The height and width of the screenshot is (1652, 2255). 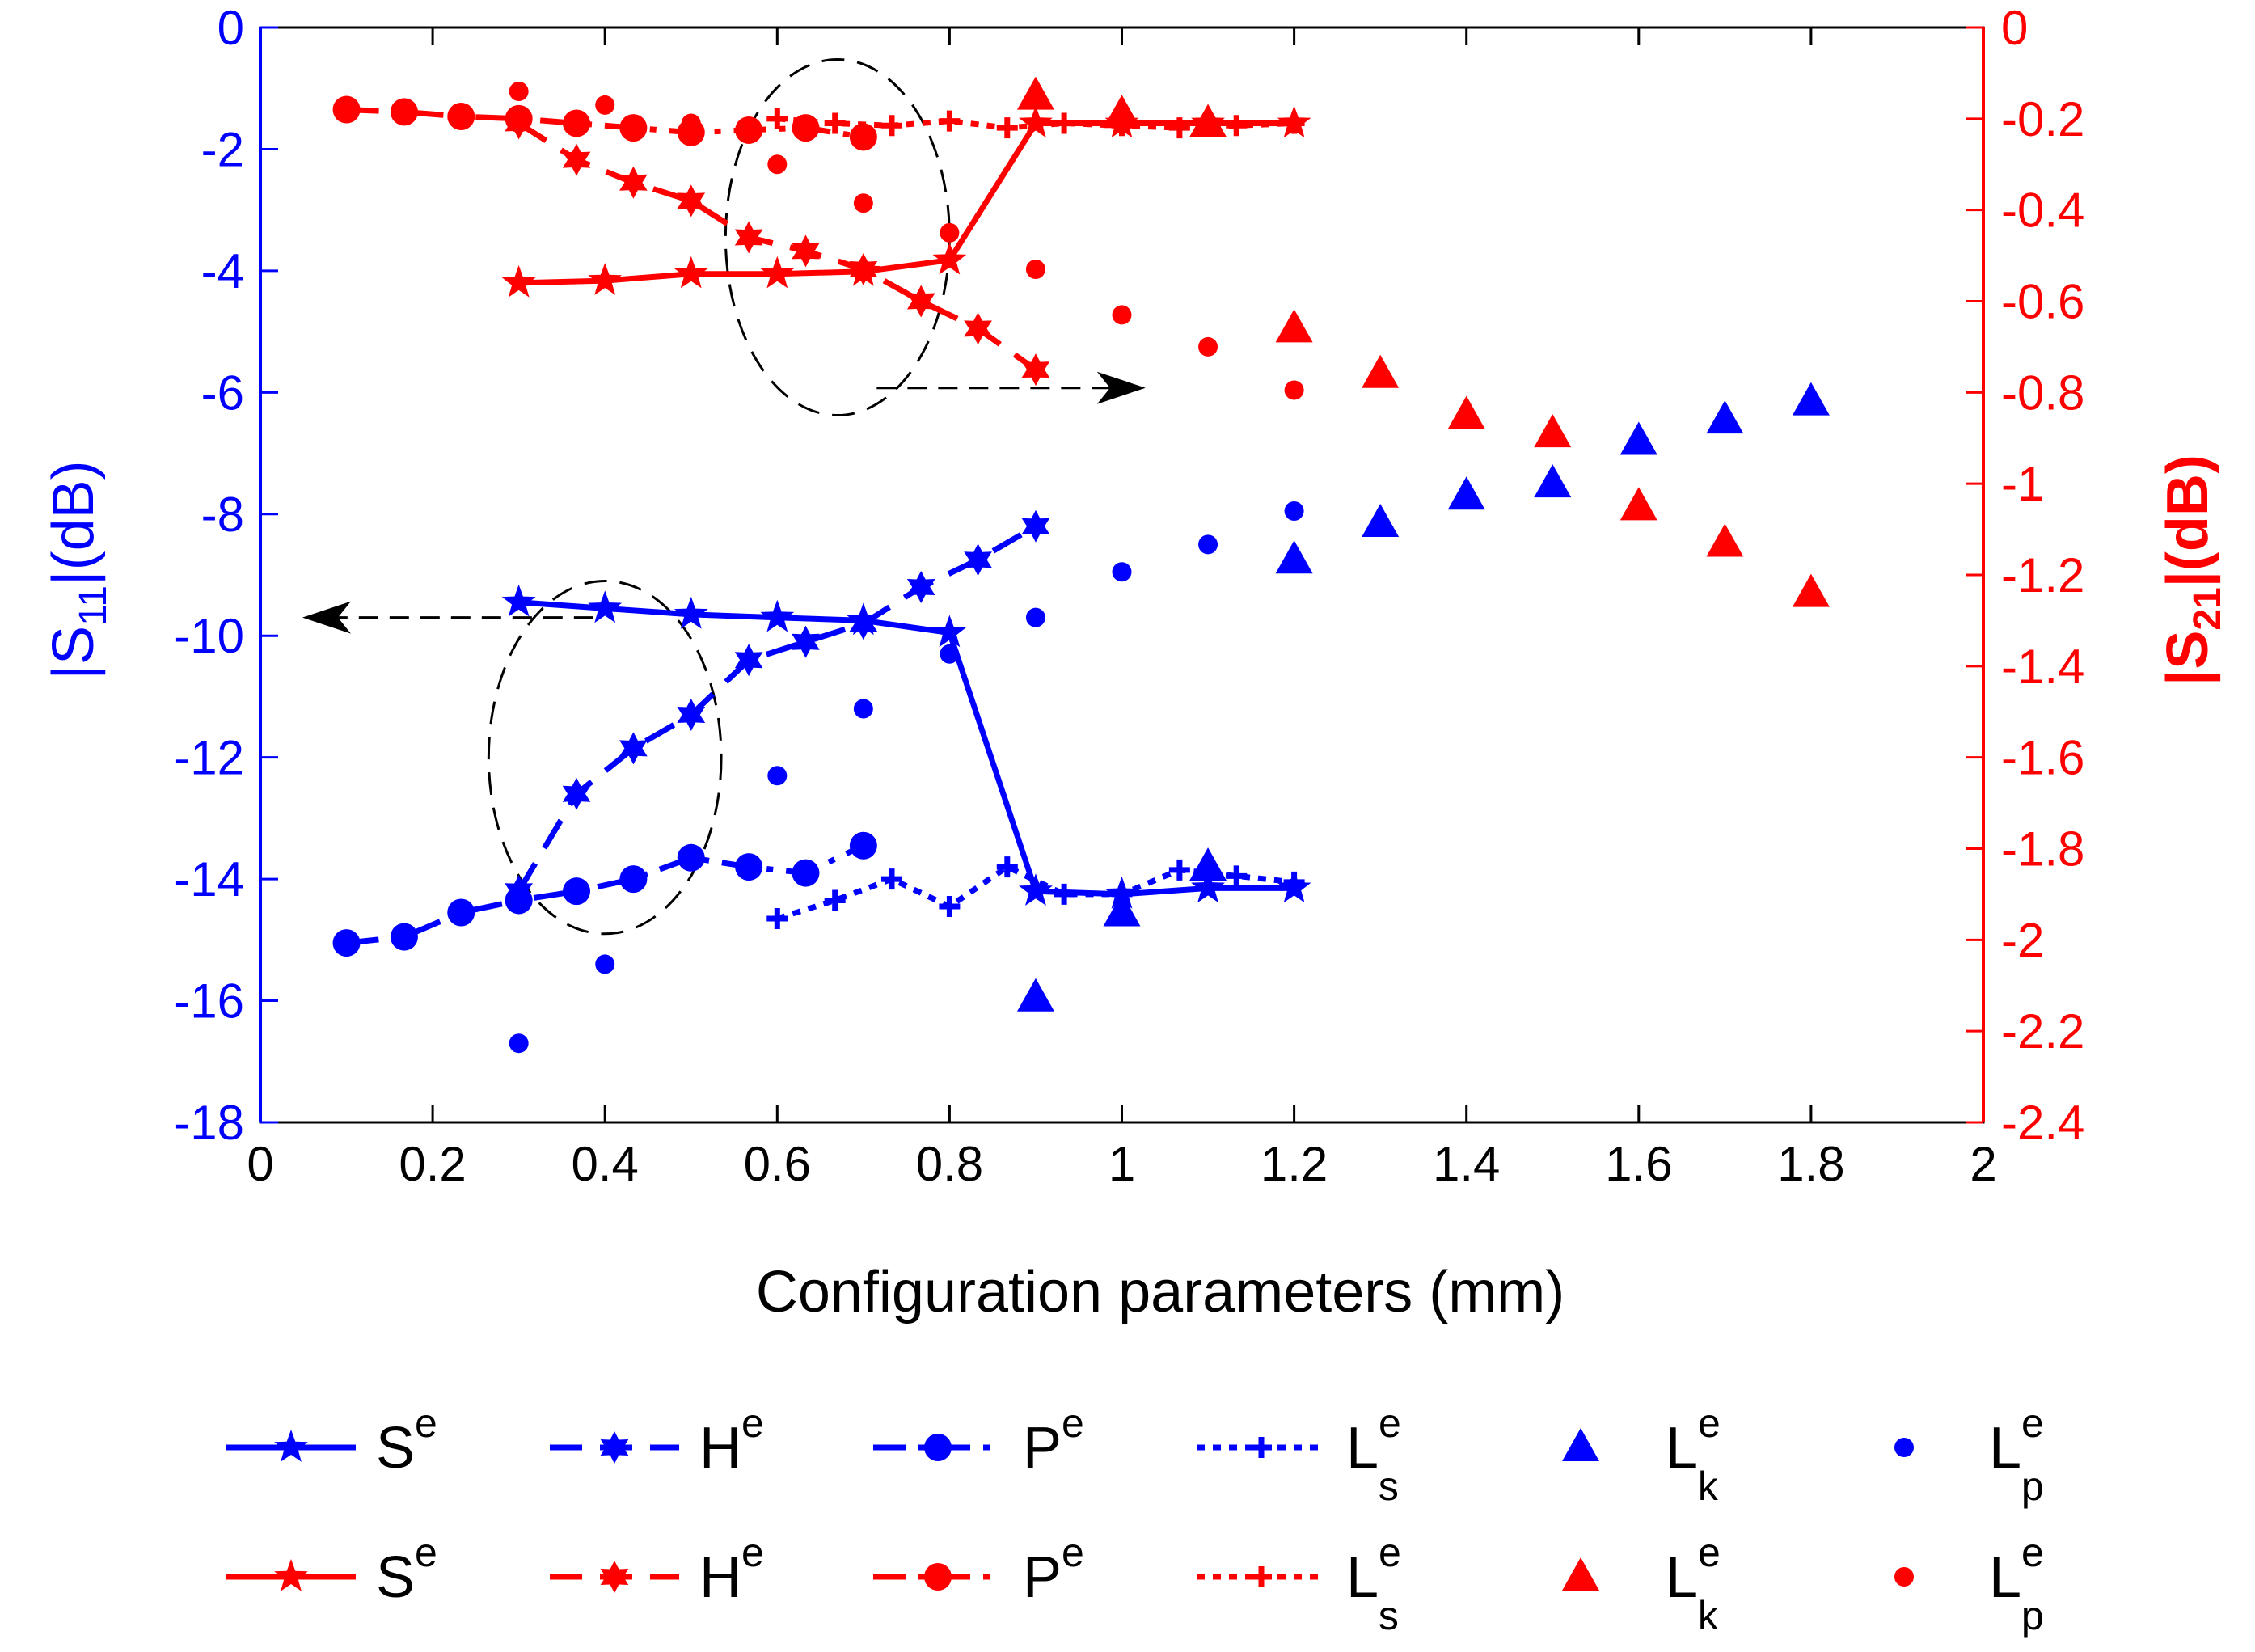 I want to click on y-right-tick-label: -1.2, so click(x=2042, y=575).